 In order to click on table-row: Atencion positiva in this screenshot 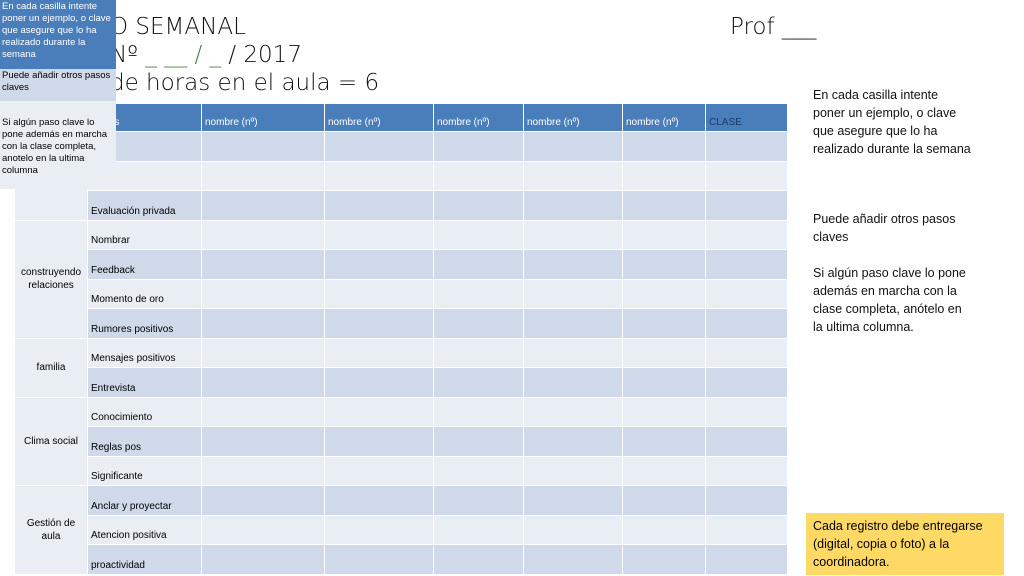, I will do `click(401, 529)`.